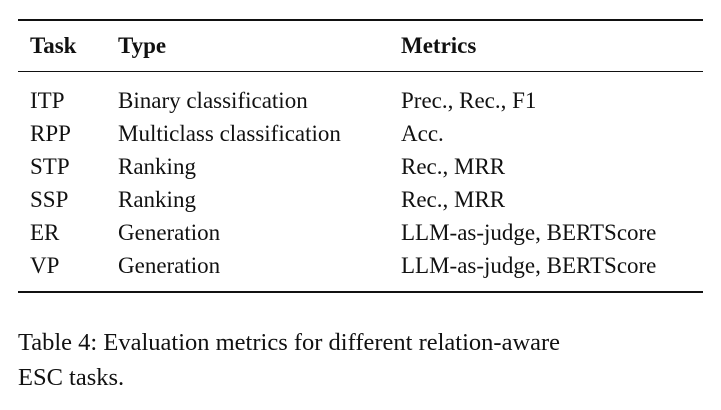 This screenshot has height=410, width=721. What do you see at coordinates (142, 45) in the screenshot?
I see `header-type: Type` at bounding box center [142, 45].